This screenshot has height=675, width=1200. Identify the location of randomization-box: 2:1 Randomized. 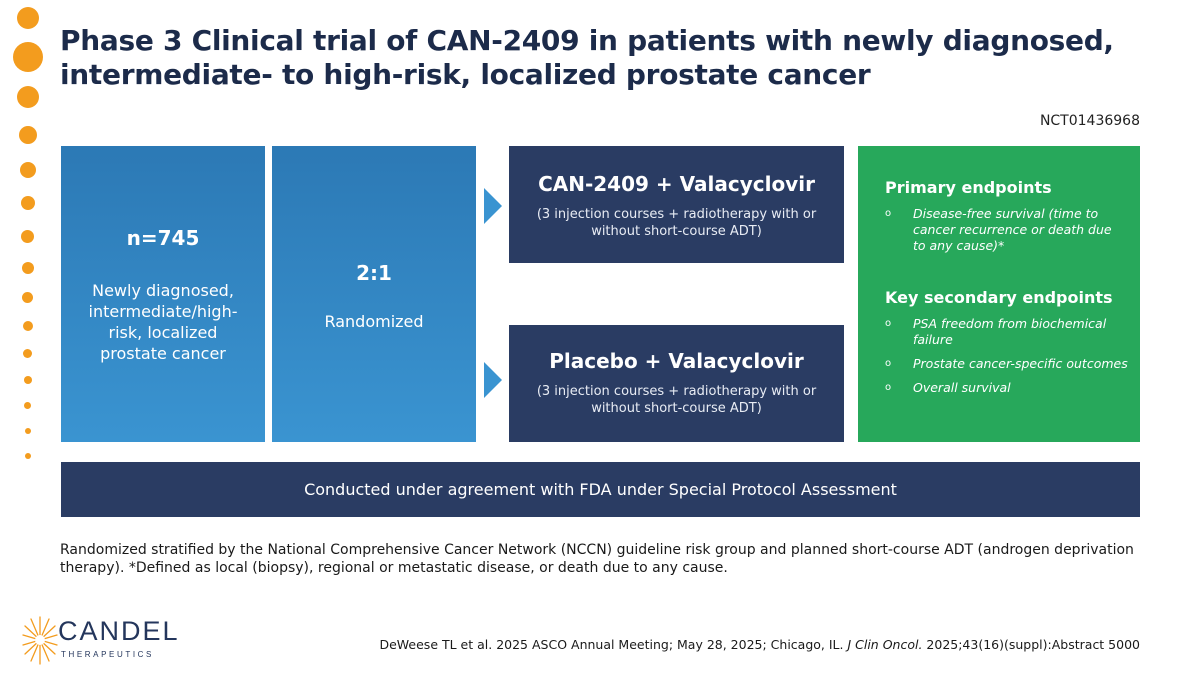
(374, 294).